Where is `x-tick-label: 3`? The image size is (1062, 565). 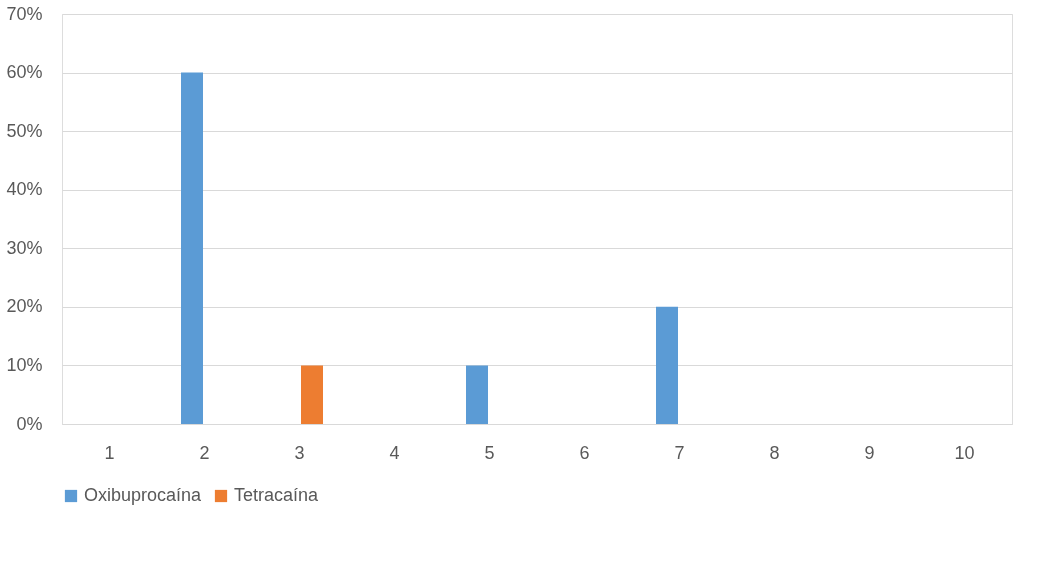 x-tick-label: 3 is located at coordinates (299, 452).